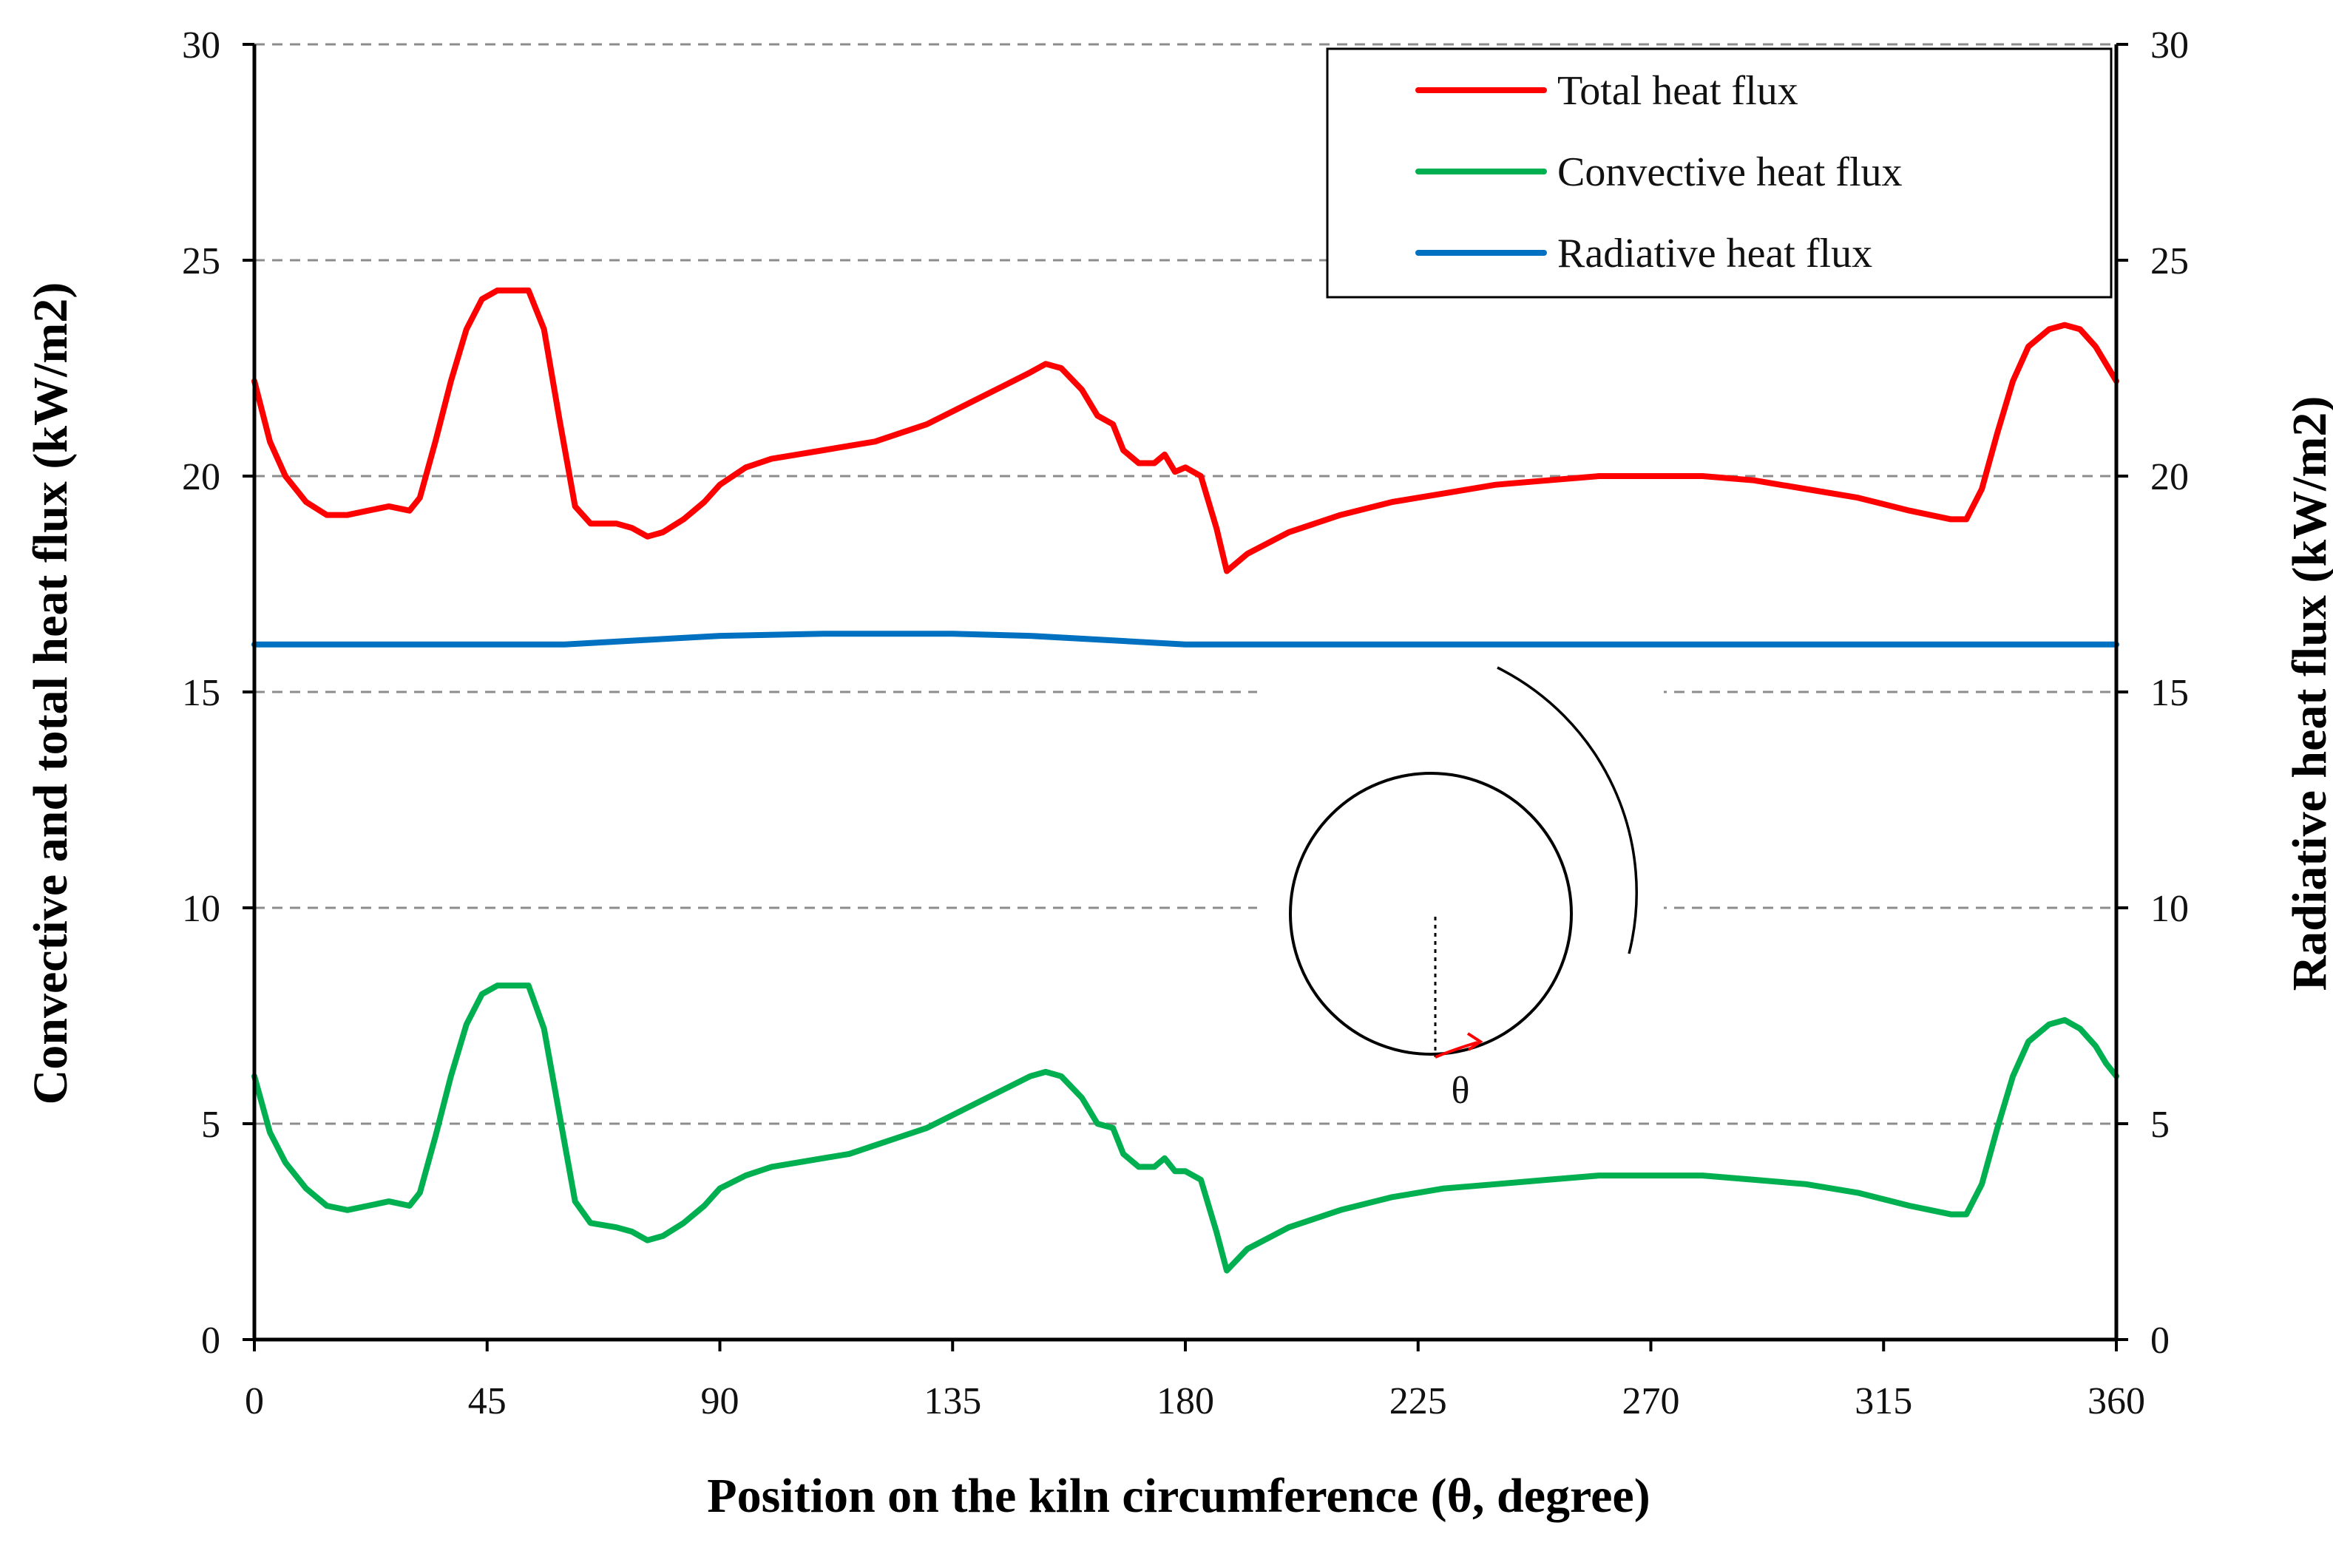  What do you see at coordinates (210, 1341) in the screenshot?
I see `left-y-tick-label-0: 0` at bounding box center [210, 1341].